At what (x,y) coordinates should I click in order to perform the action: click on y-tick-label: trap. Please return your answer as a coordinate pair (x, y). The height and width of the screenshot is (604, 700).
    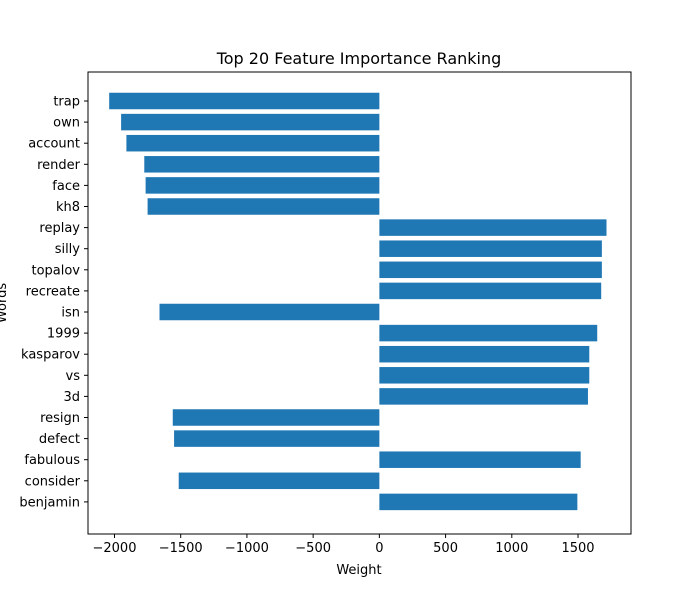
    Looking at the image, I should click on (66, 102).